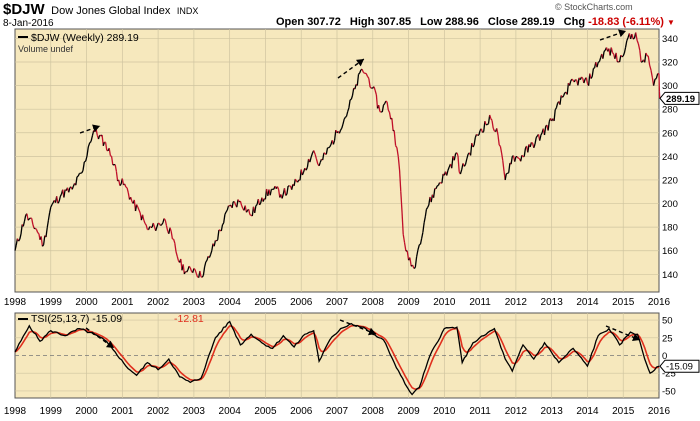 This screenshot has height=421, width=700. I want to click on price-x-tick-label: 2005, so click(265, 302).